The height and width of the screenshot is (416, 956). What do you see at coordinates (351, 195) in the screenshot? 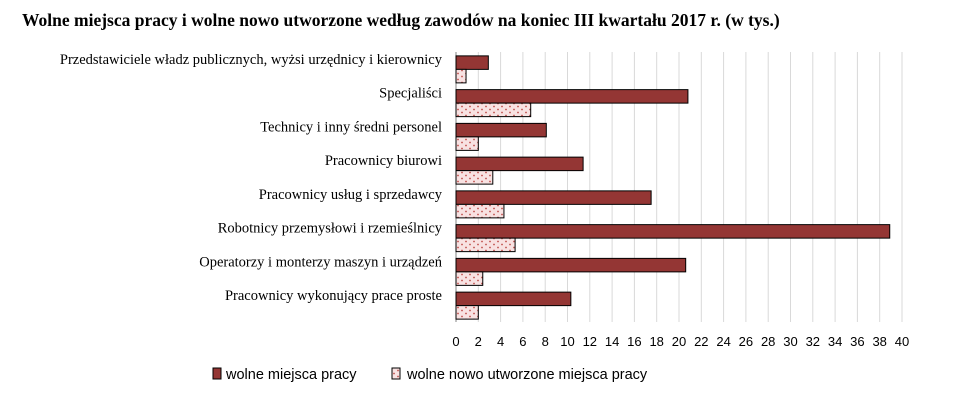
I see `category-label: Pracownicy usług i sprzedawcy` at bounding box center [351, 195].